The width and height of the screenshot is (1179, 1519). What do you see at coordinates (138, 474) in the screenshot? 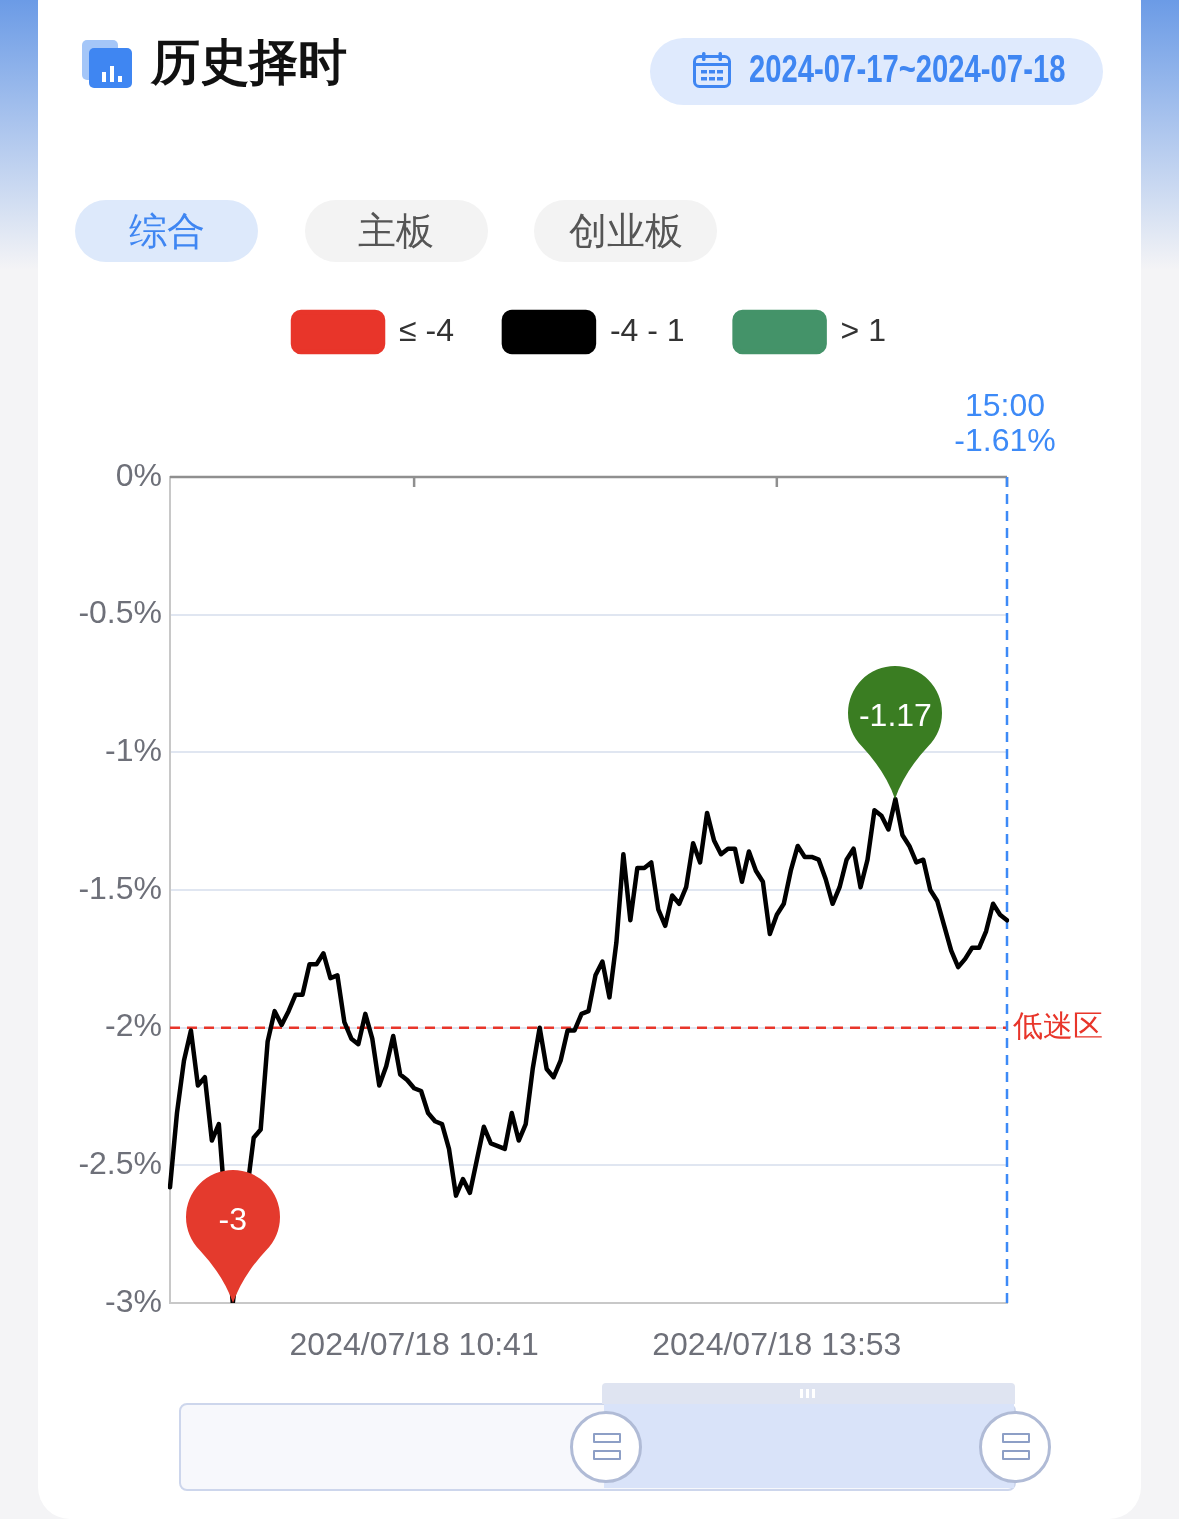
I see `y-tick-label: 0%` at bounding box center [138, 474].